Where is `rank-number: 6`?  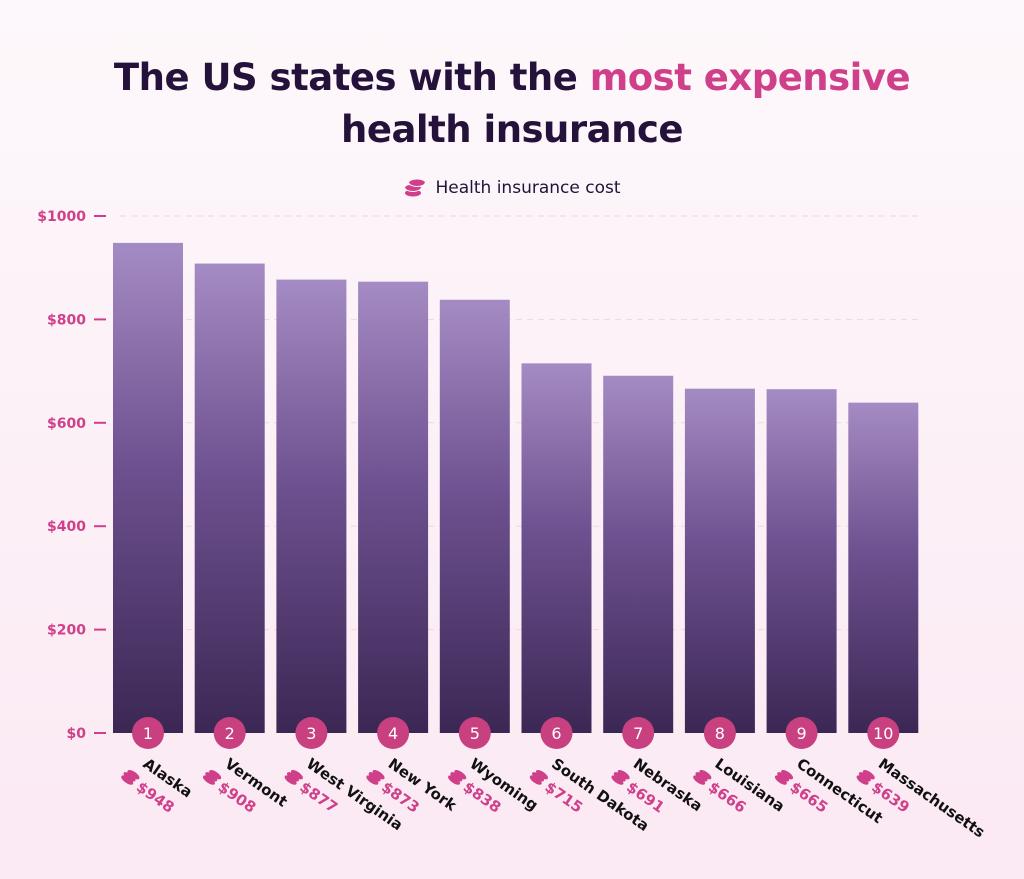 rank-number: 6 is located at coordinates (556, 733).